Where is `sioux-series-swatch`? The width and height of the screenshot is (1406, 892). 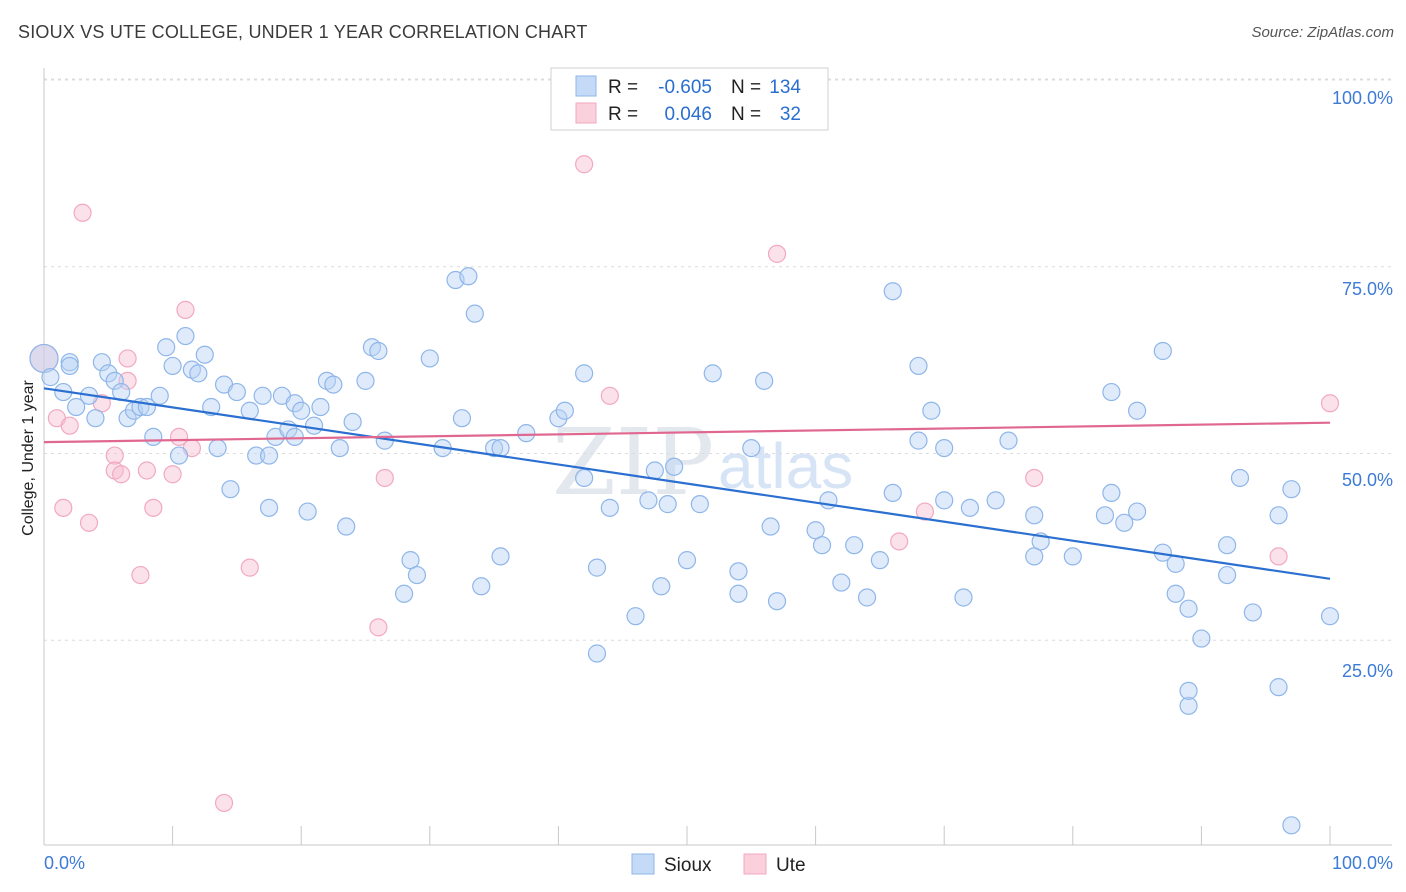
sioux-series-swatch is located at coordinates (643, 864).